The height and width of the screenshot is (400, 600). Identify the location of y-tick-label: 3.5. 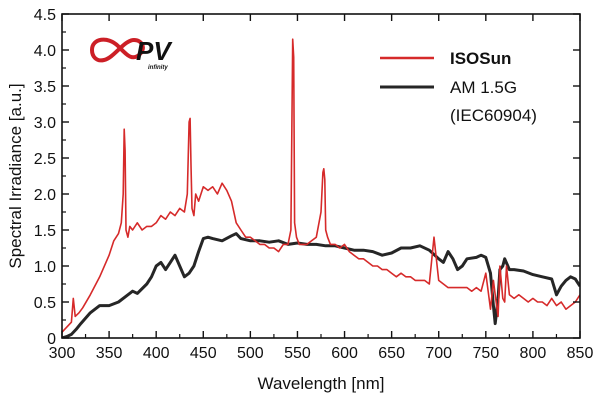
(45, 87).